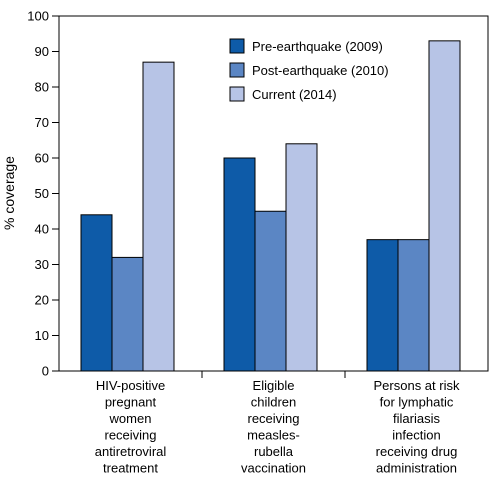 The width and height of the screenshot is (495, 491). What do you see at coordinates (273, 468) in the screenshot?
I see `category-label-line: vaccination` at bounding box center [273, 468].